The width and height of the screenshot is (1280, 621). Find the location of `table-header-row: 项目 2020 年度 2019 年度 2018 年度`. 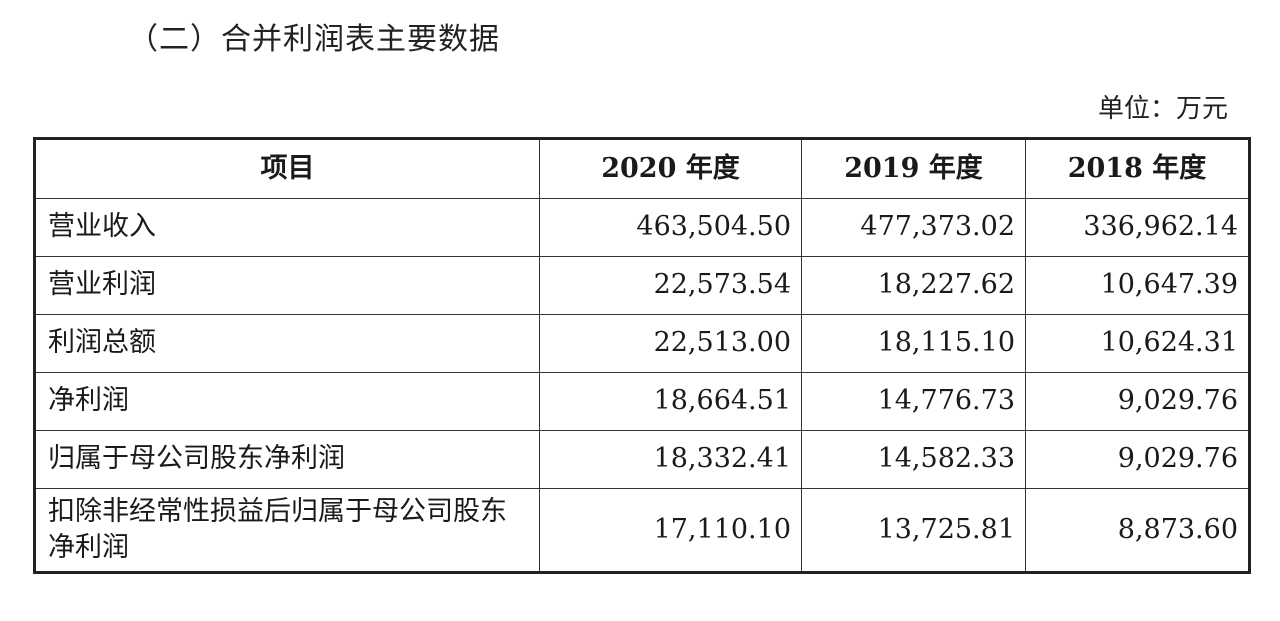

table-header-row: 项目 2020 年度 2019 年度 2018 年度 is located at coordinates (642, 168).